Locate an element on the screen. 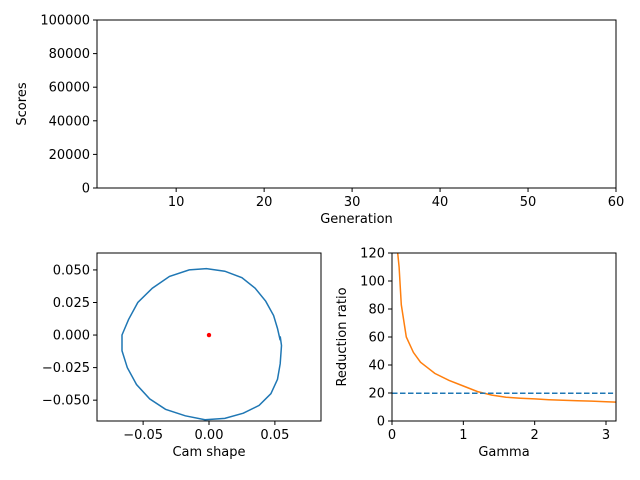 This screenshot has height=480, width=640. center-point is located at coordinates (209, 335).